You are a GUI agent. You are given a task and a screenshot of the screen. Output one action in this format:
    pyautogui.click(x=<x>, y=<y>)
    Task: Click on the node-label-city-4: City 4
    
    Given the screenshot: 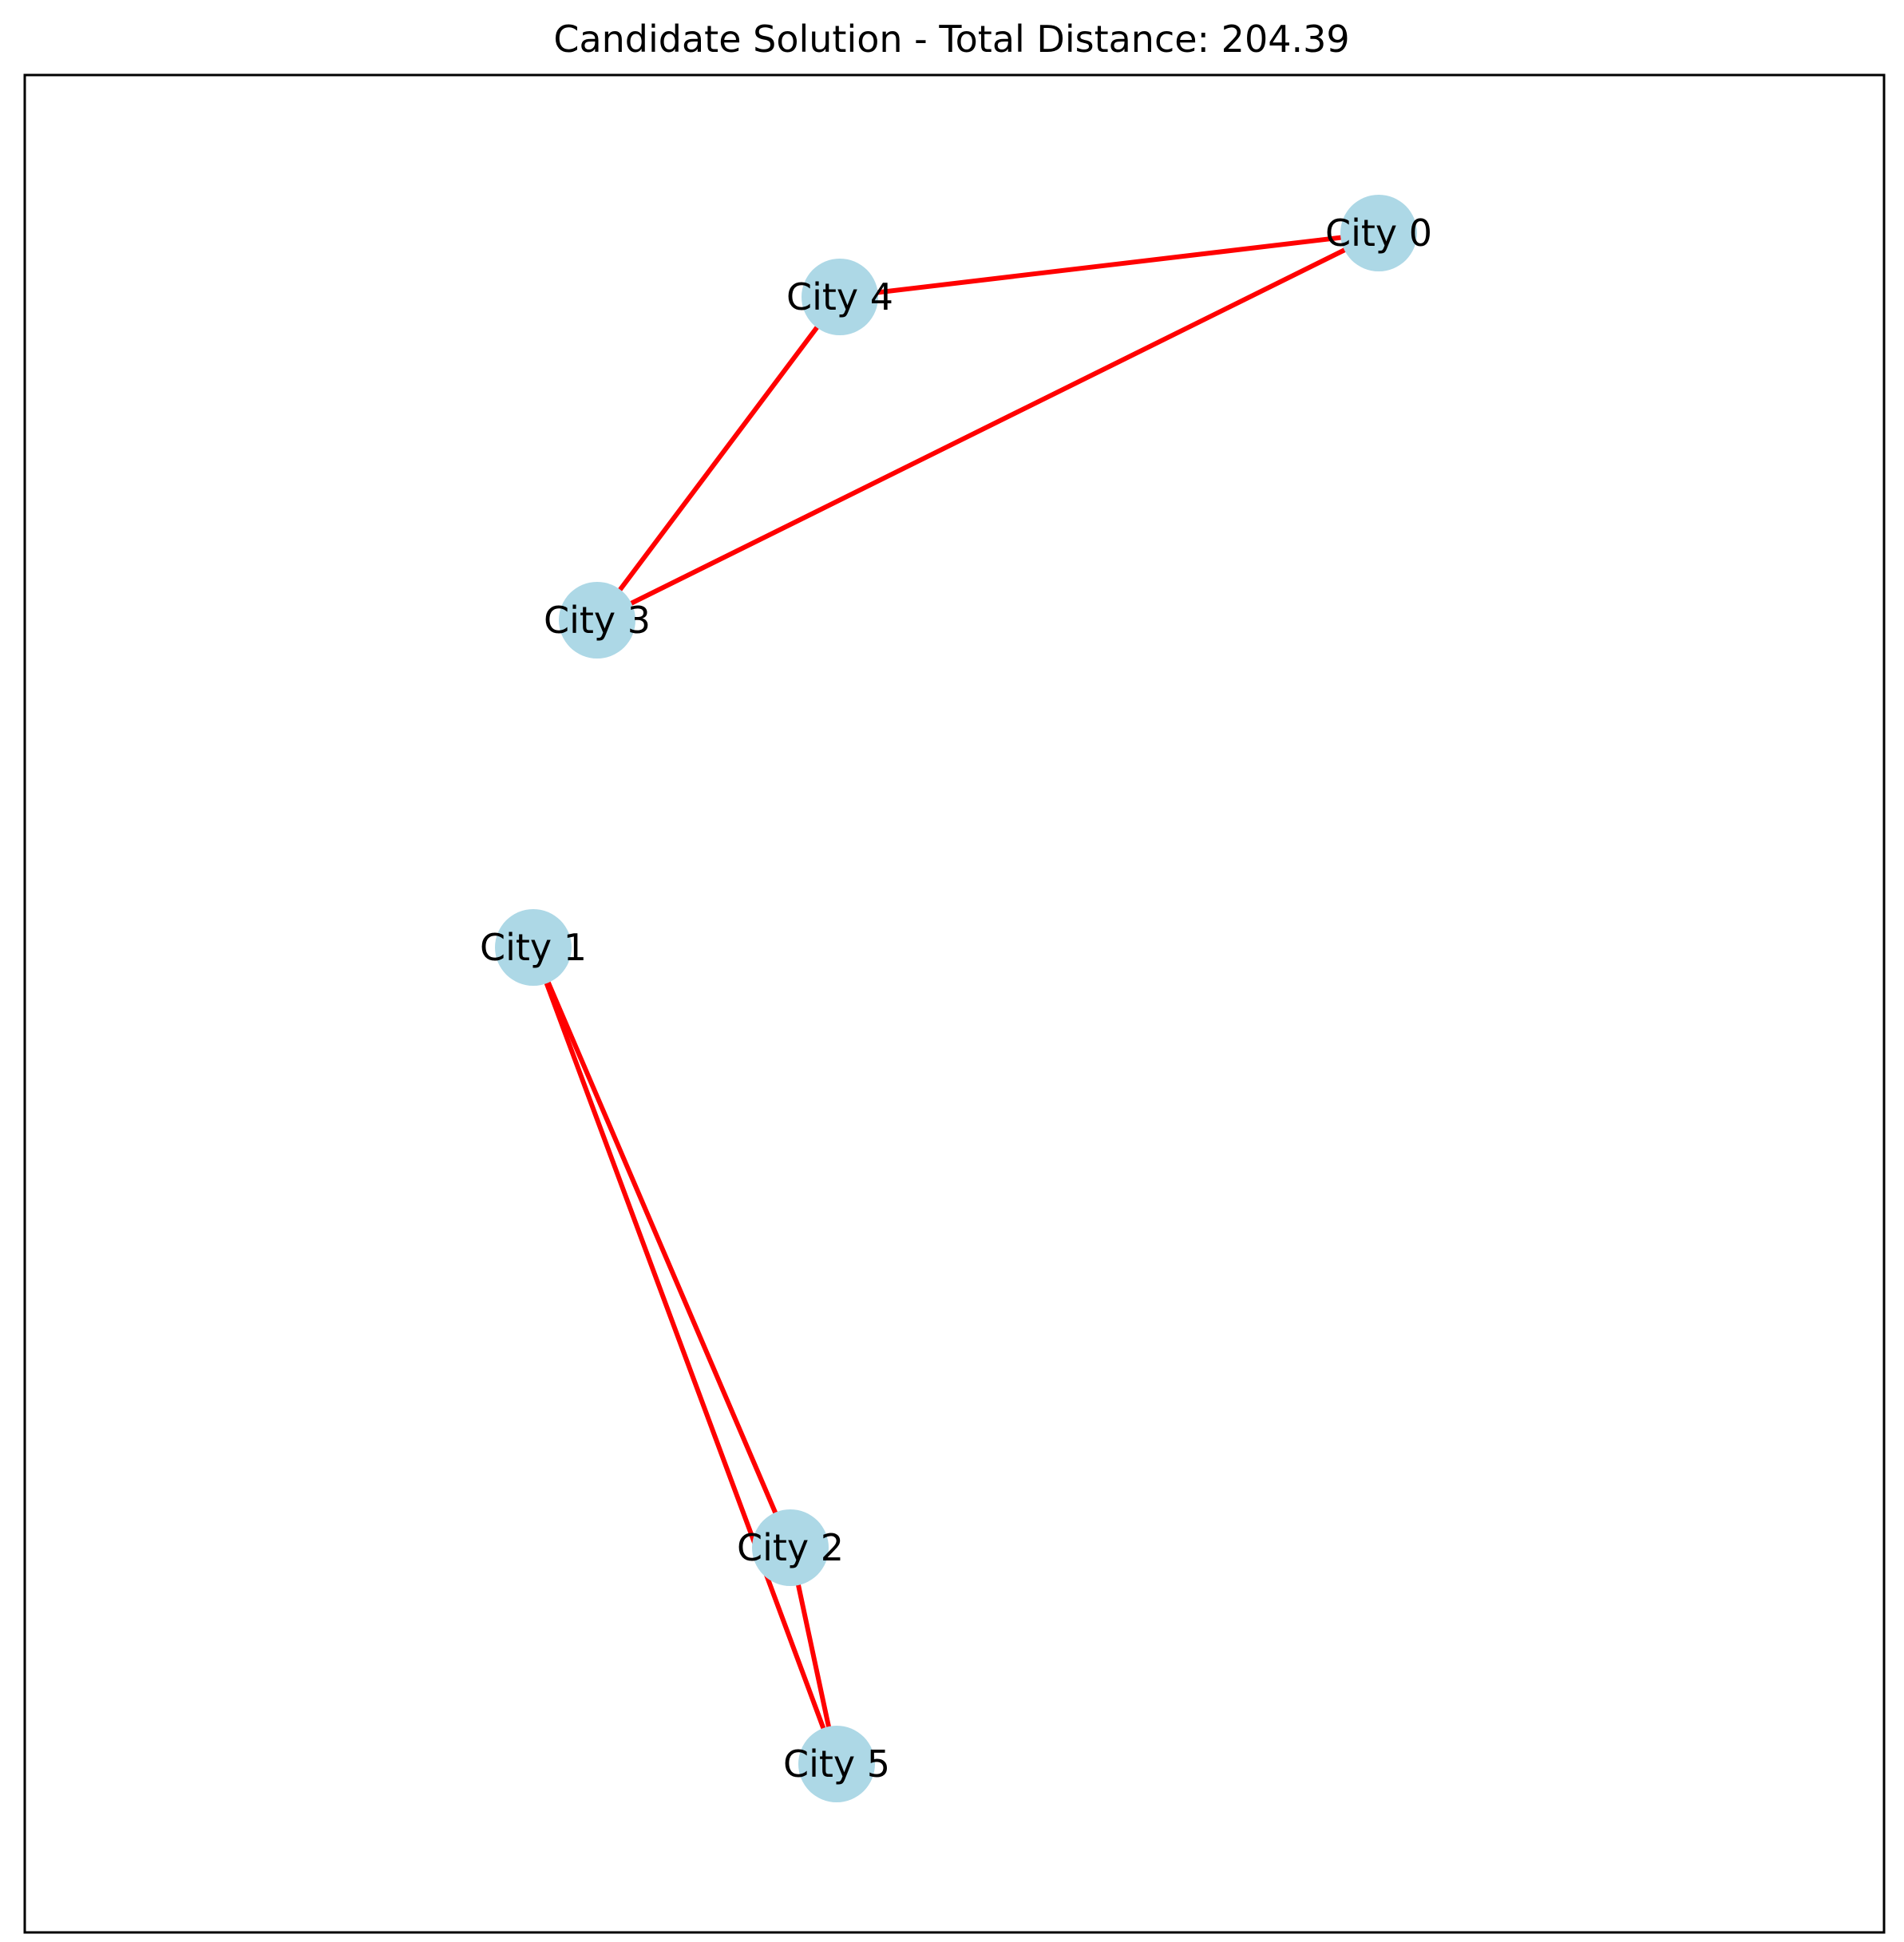 What is the action you would take?
    pyautogui.click(x=839, y=296)
    